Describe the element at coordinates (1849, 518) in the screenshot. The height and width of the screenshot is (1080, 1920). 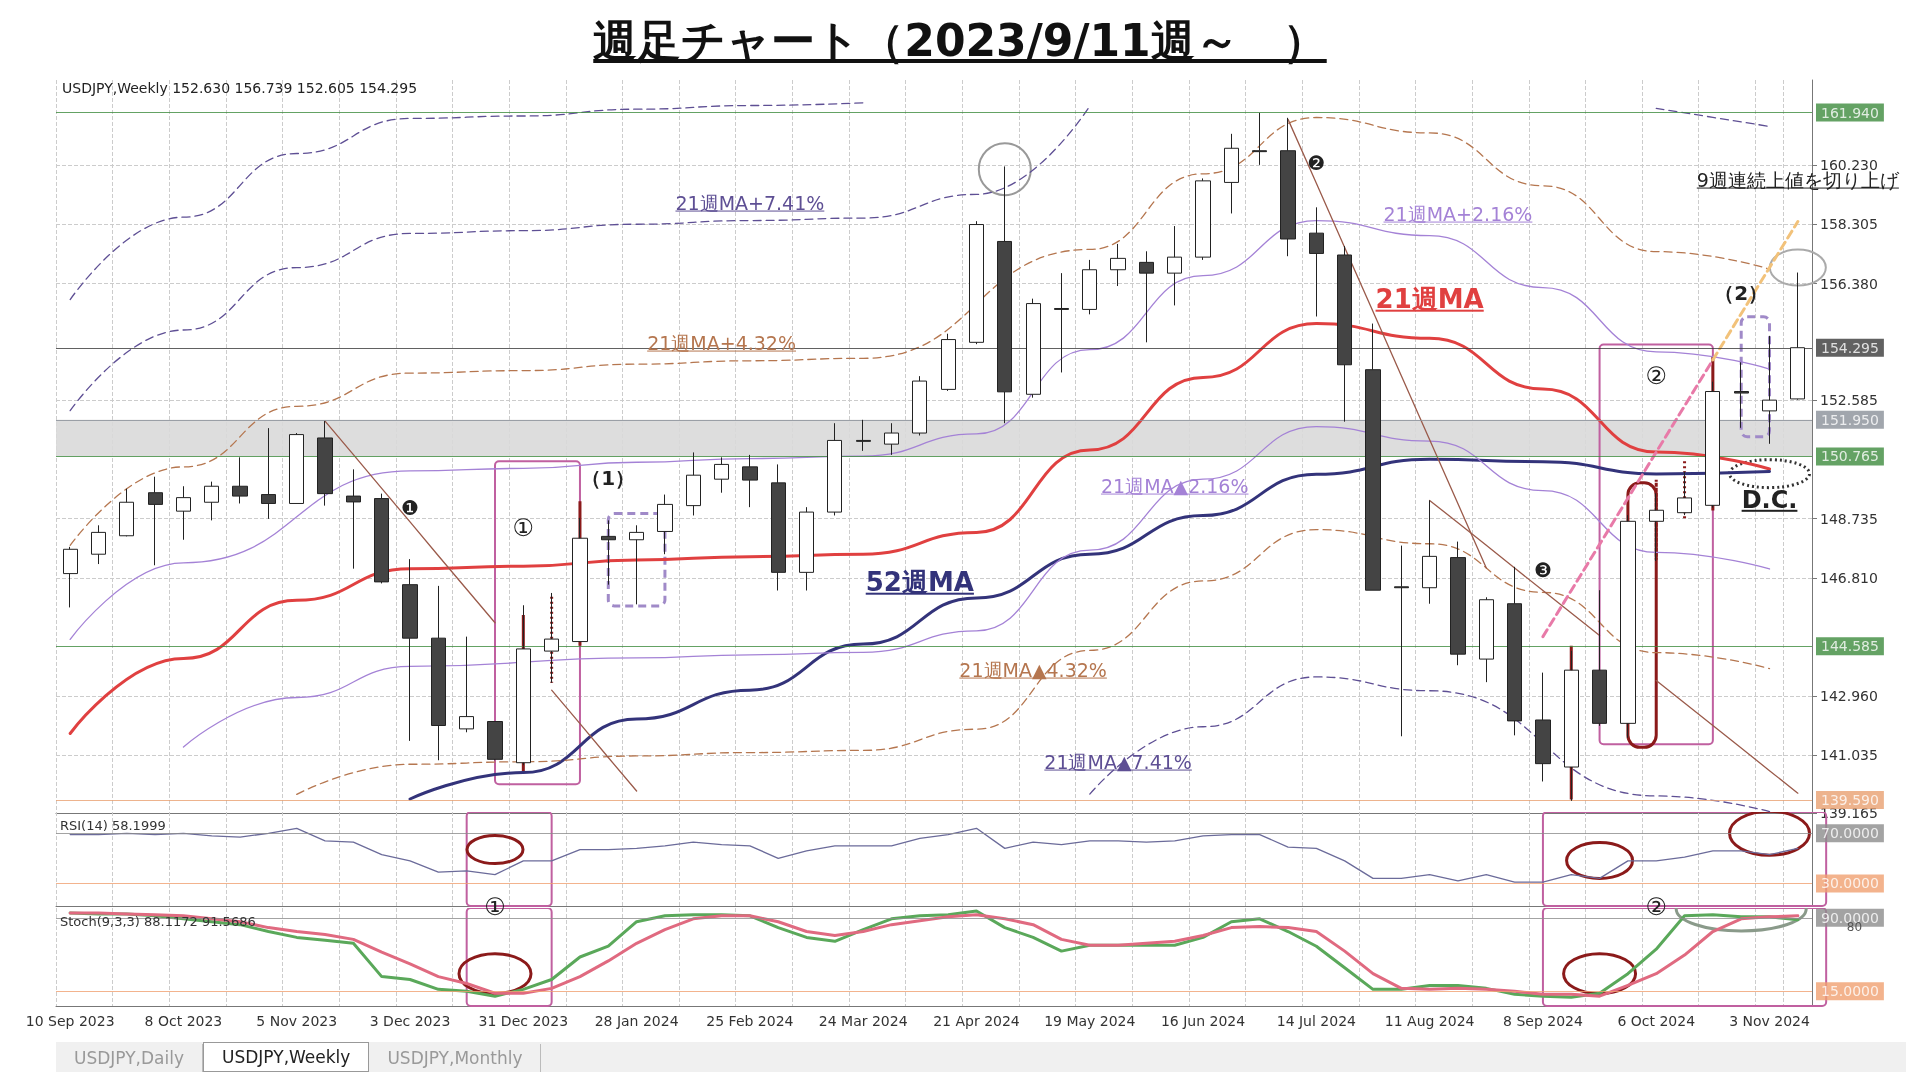
I see `y-tick-label: 148.735` at that location.